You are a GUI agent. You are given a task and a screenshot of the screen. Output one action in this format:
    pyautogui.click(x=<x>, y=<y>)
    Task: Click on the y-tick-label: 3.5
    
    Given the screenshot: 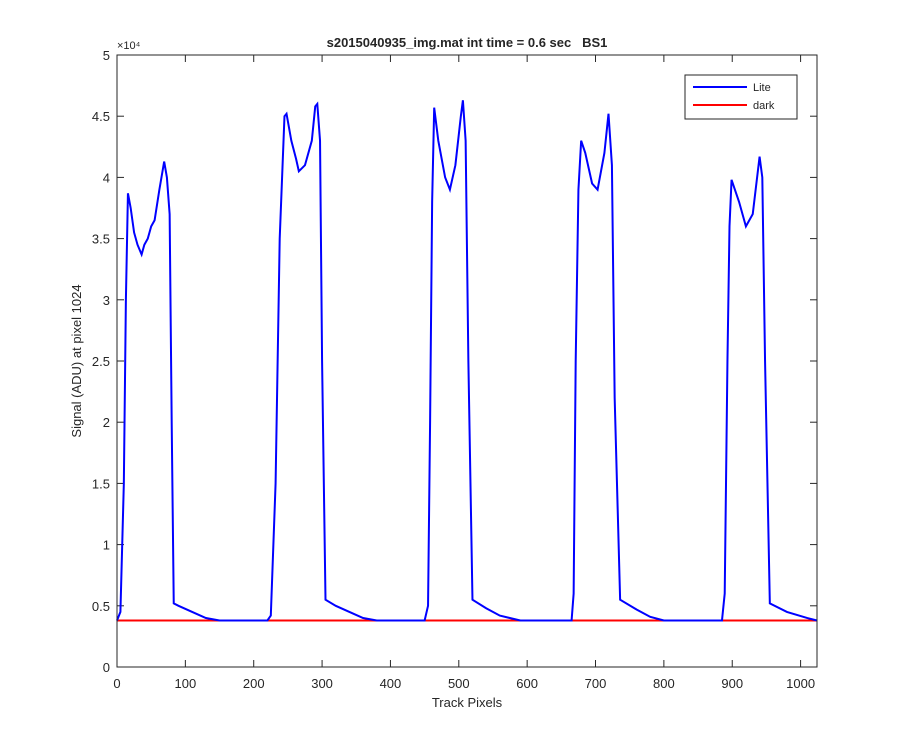 What is the action you would take?
    pyautogui.click(x=101, y=239)
    